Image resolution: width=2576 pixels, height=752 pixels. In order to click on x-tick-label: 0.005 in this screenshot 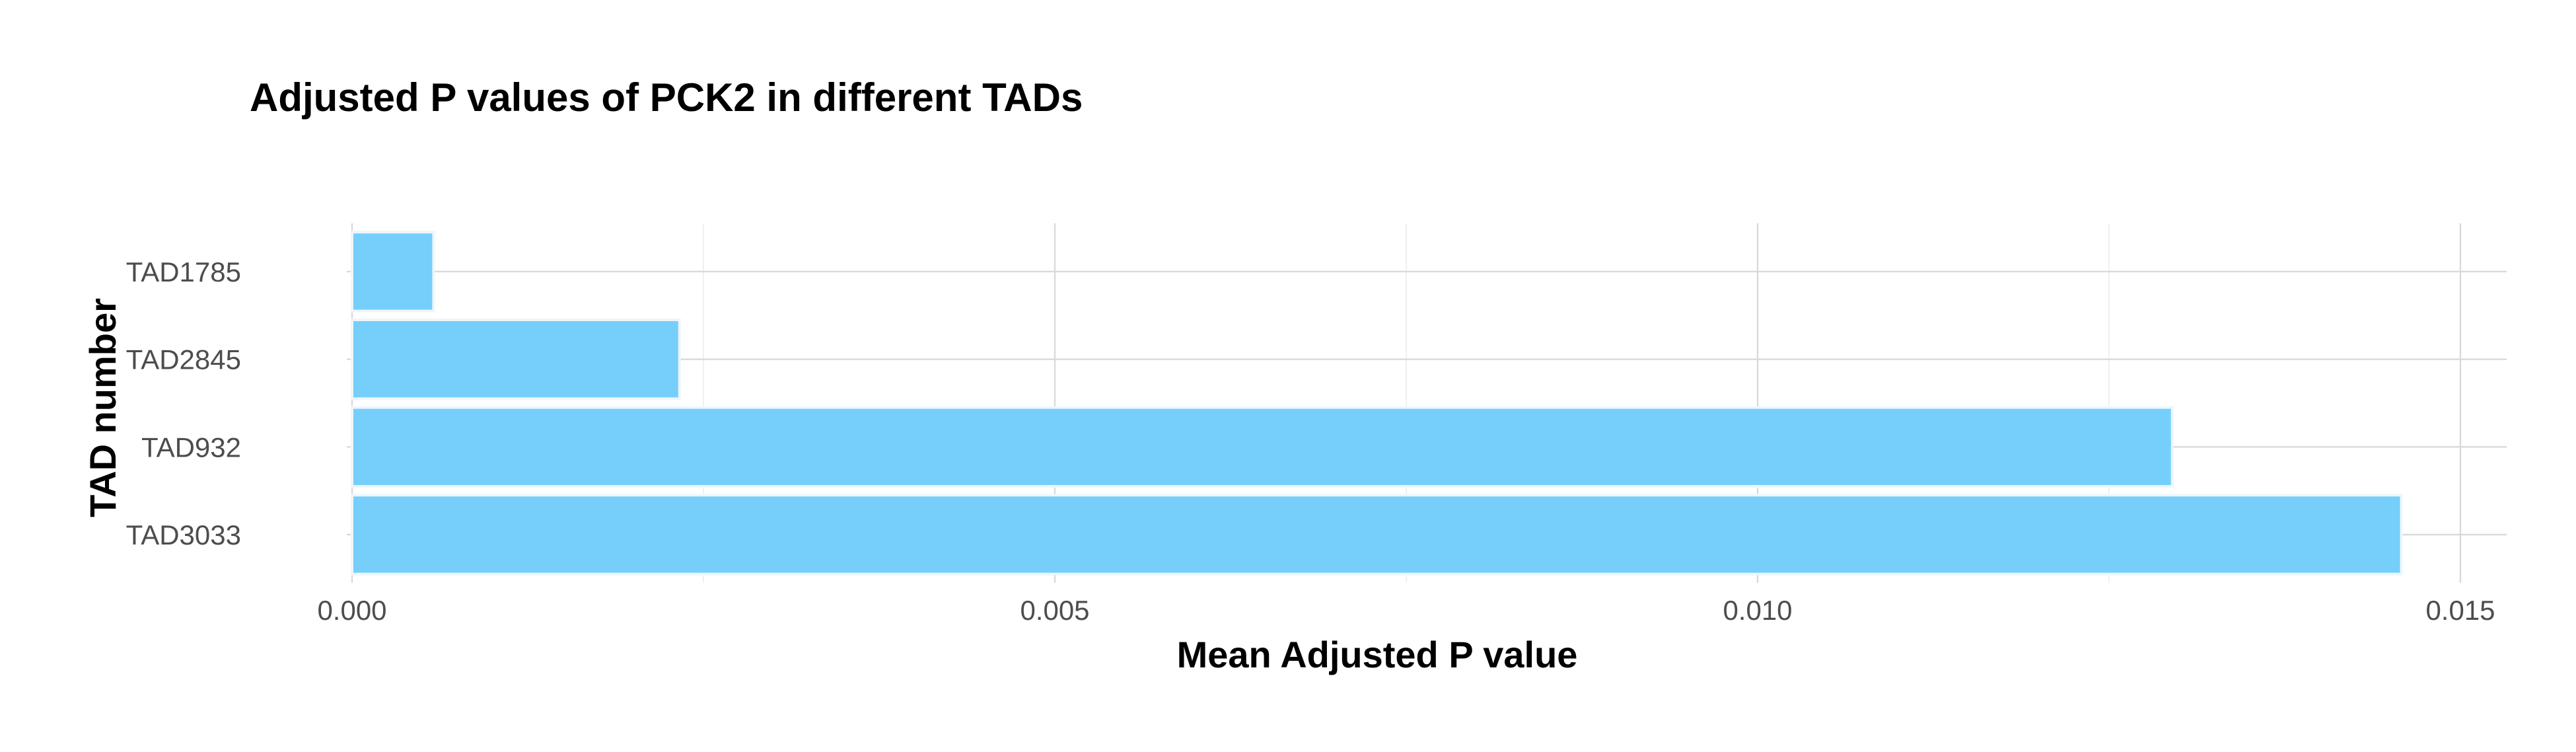, I will do `click(1054, 610)`.